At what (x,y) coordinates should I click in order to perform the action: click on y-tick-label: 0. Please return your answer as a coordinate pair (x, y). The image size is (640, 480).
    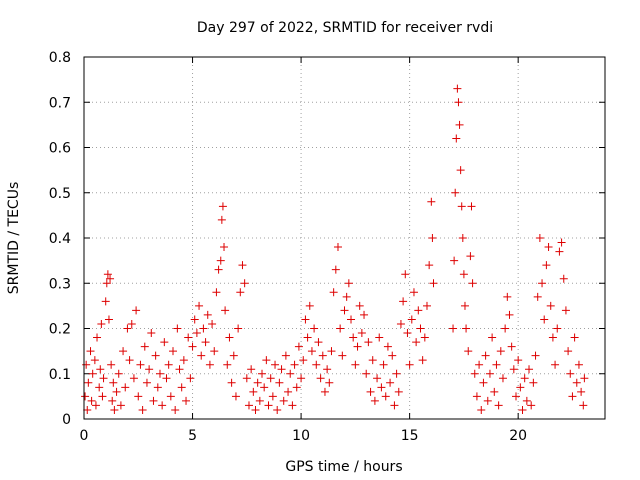
    Looking at the image, I should click on (66, 420).